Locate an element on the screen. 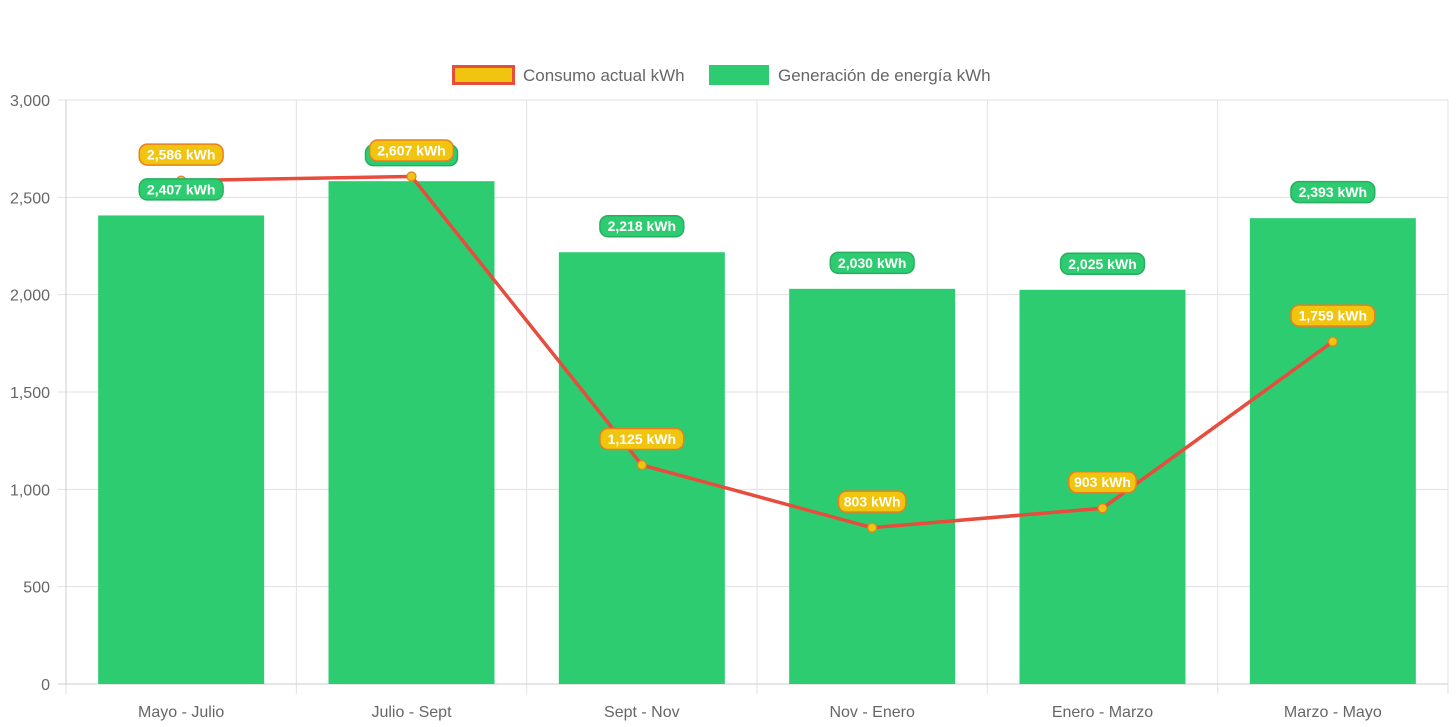 The width and height of the screenshot is (1456, 727). legend-label-consumo: Consumo actual kWh is located at coordinates (604, 75).